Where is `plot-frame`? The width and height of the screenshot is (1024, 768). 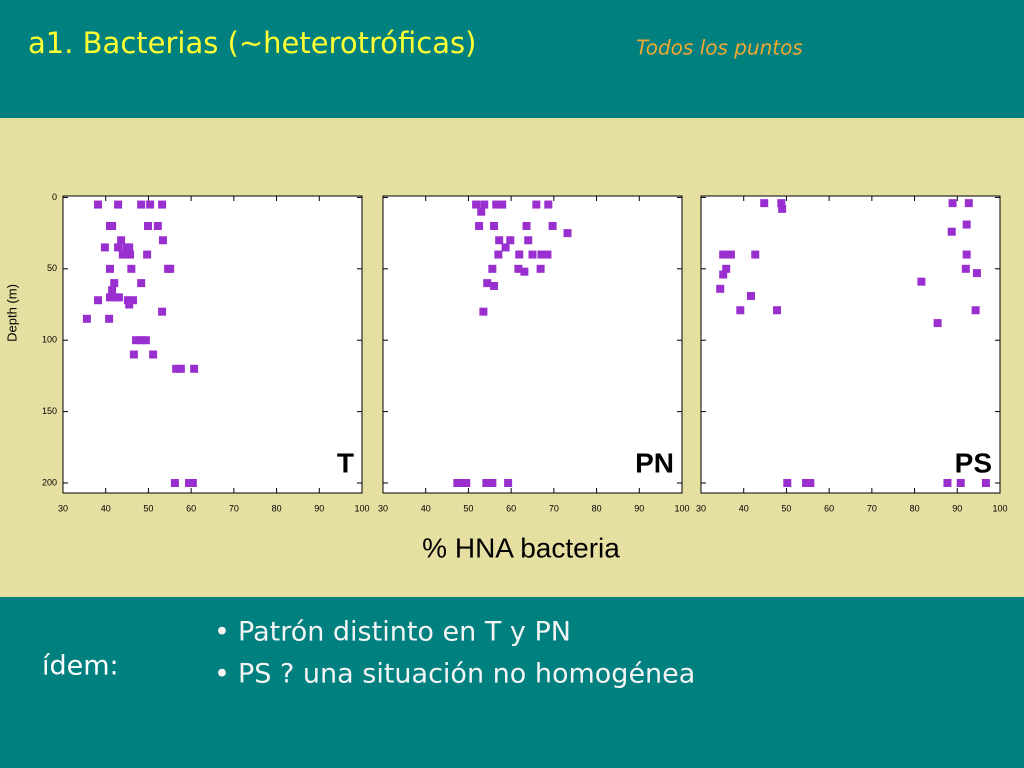 plot-frame is located at coordinates (532, 344).